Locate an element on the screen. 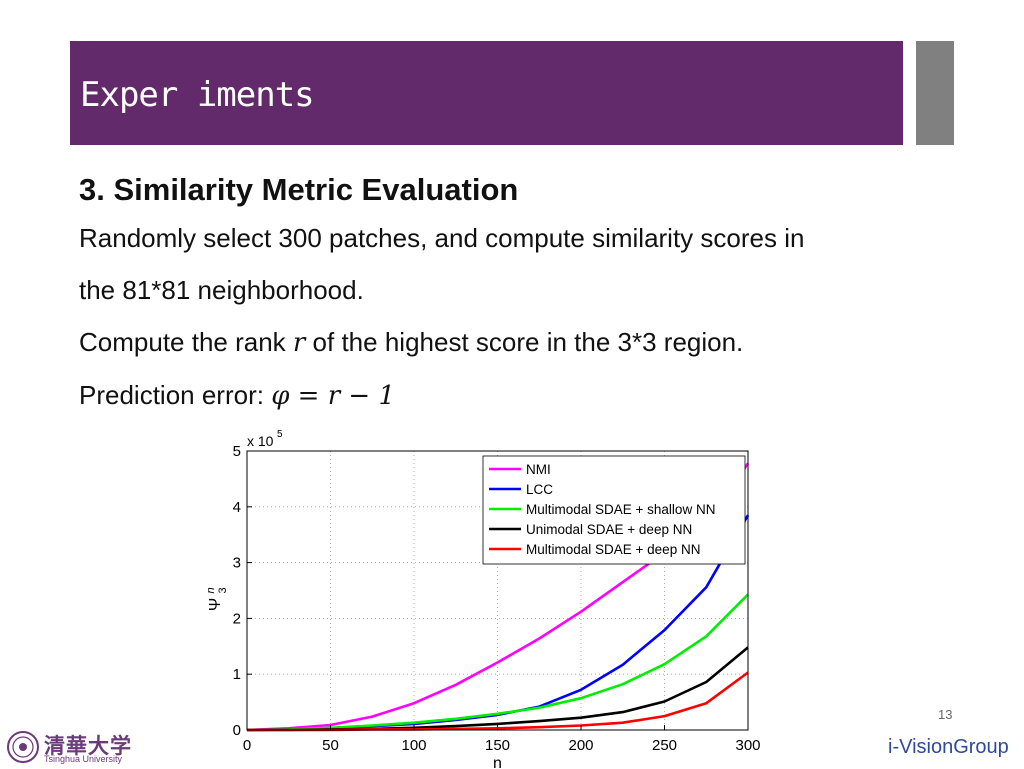 The height and width of the screenshot is (769, 1024). university-seal-icon is located at coordinates (23, 747).